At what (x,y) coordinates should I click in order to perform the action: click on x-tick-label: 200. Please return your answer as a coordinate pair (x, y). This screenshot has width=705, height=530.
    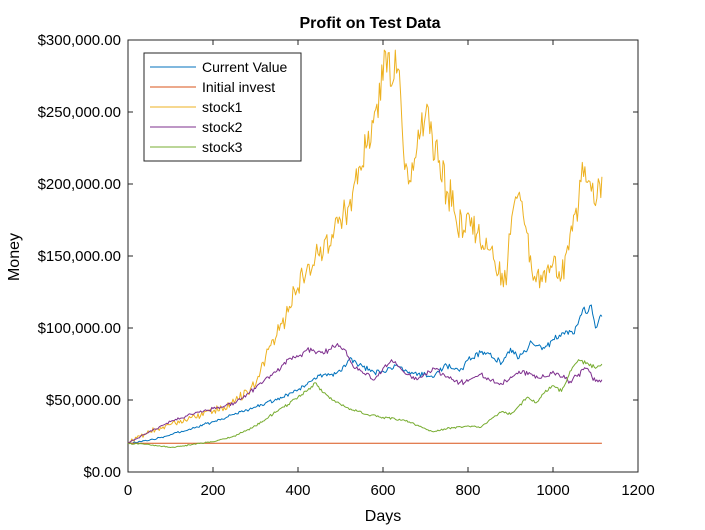
    Looking at the image, I should click on (212, 490).